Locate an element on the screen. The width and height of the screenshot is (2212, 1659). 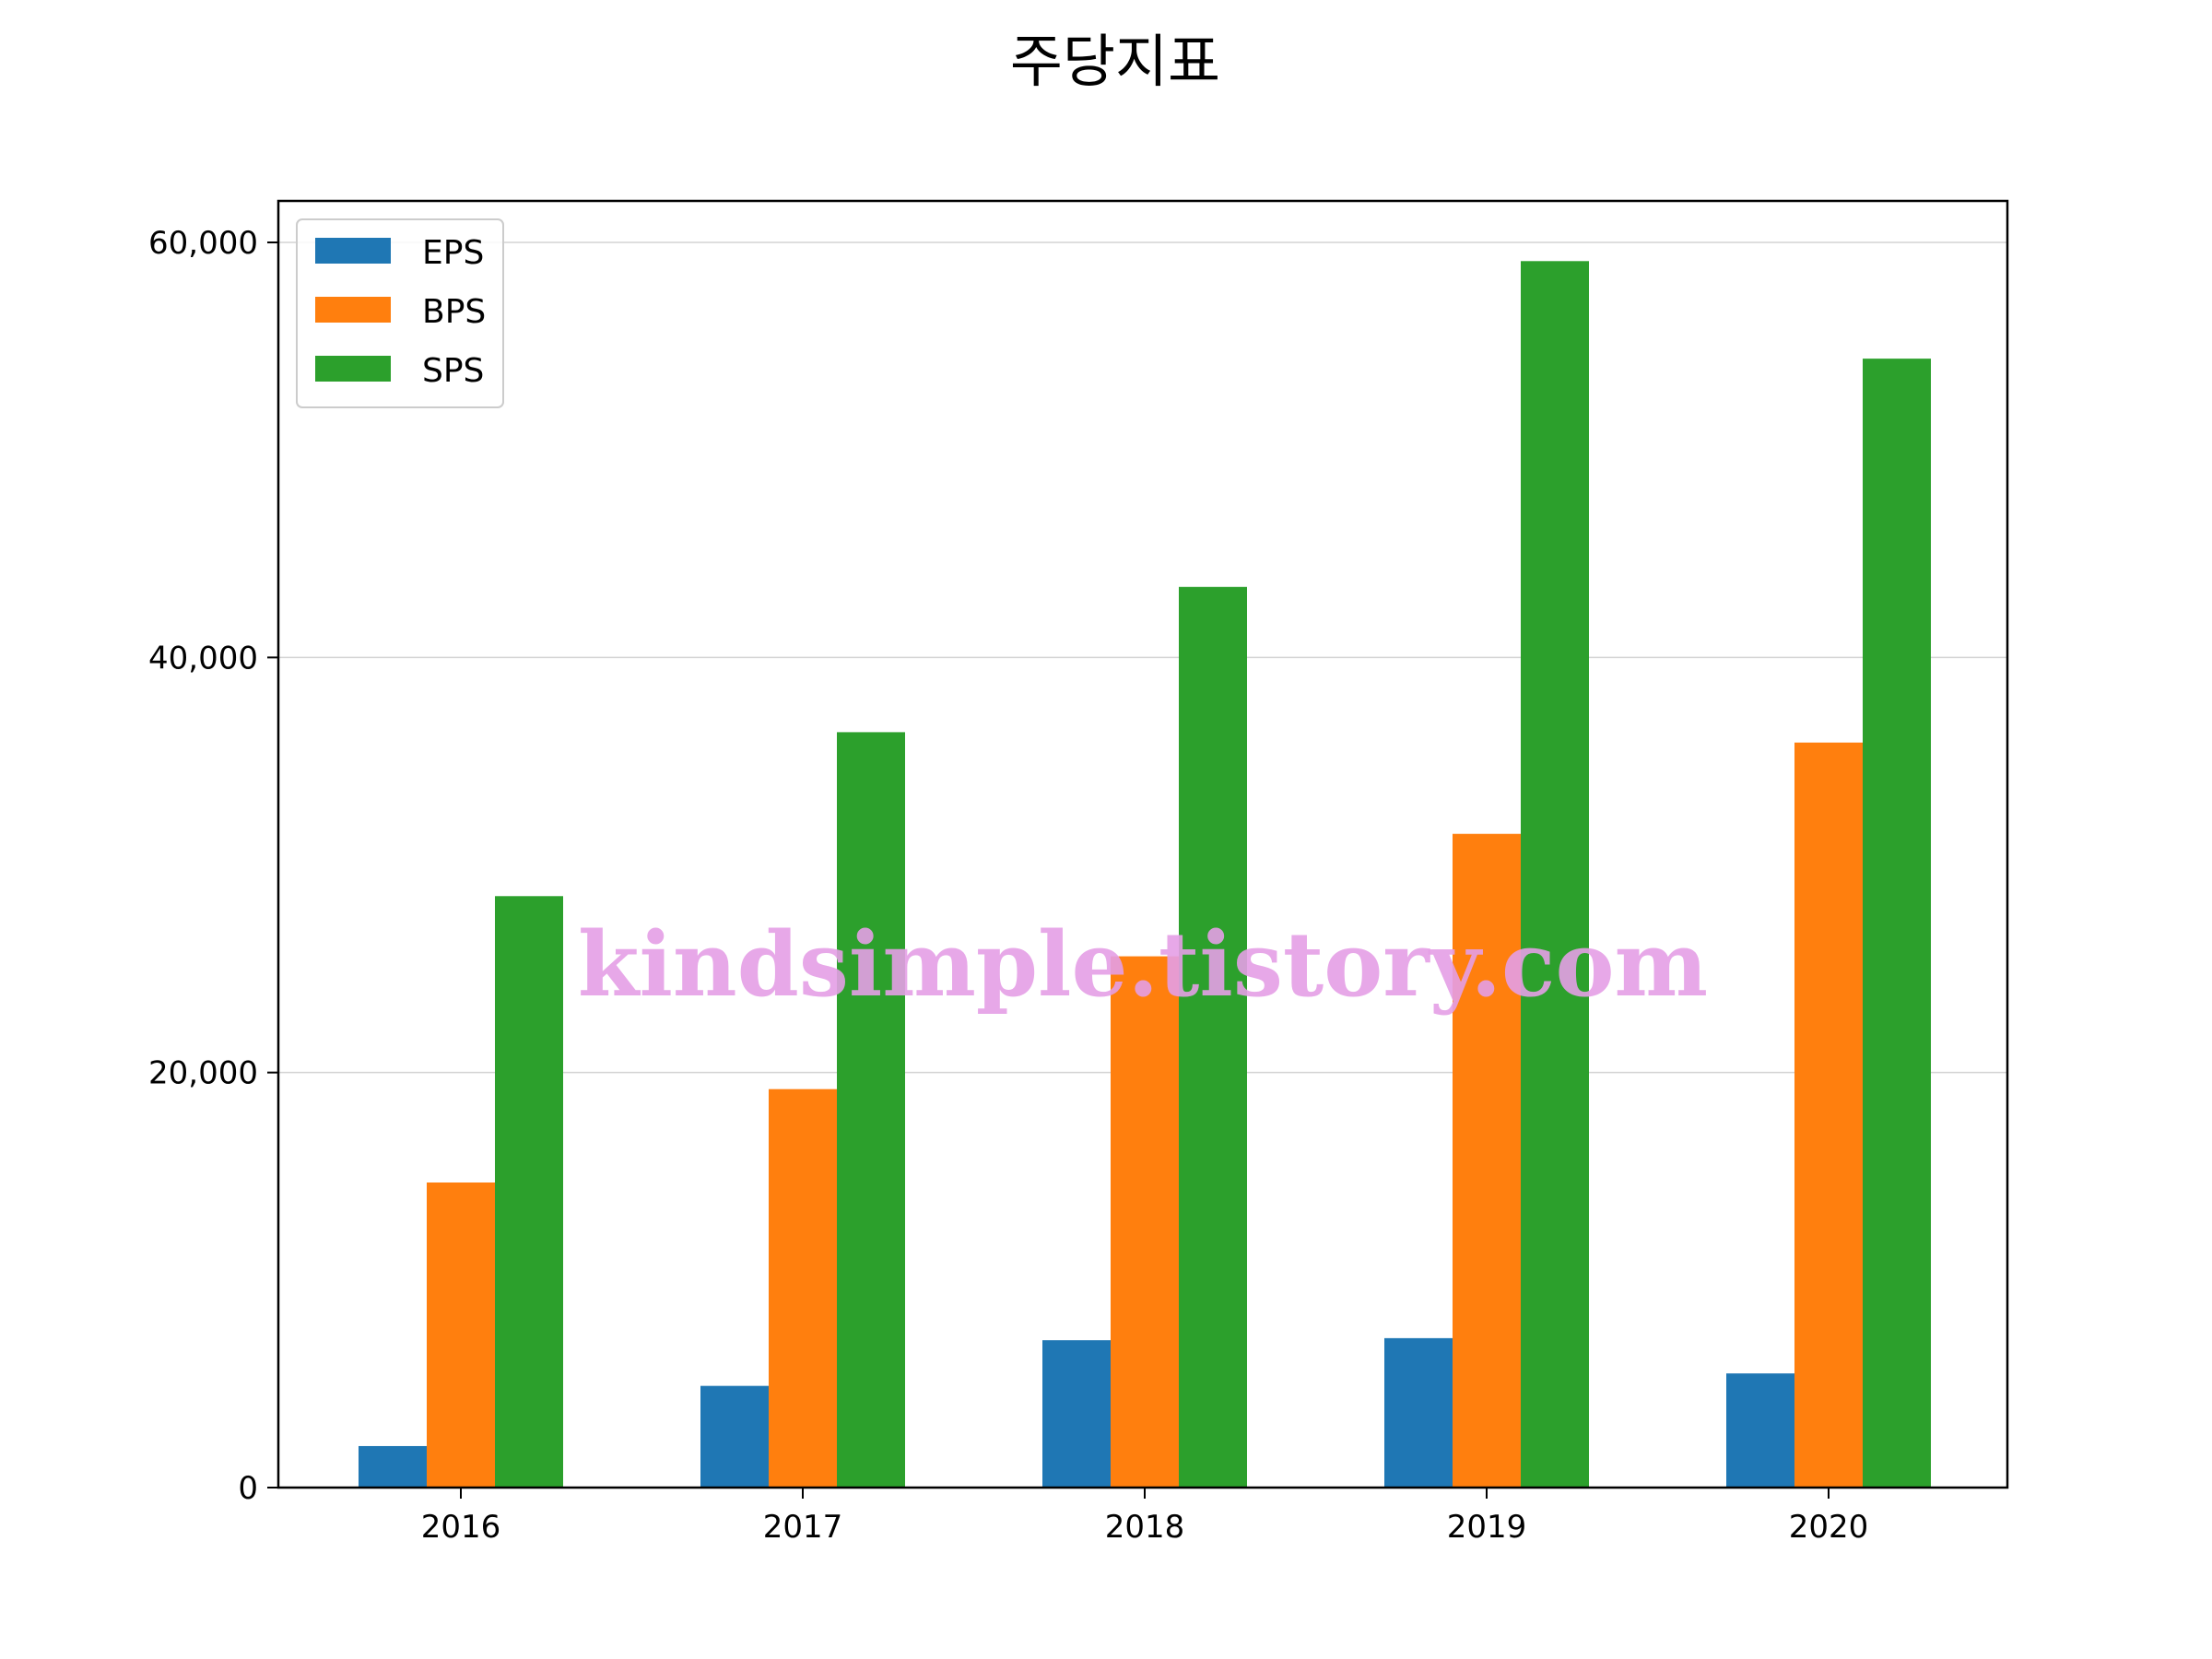
legend-swatch-bps is located at coordinates (353, 310).